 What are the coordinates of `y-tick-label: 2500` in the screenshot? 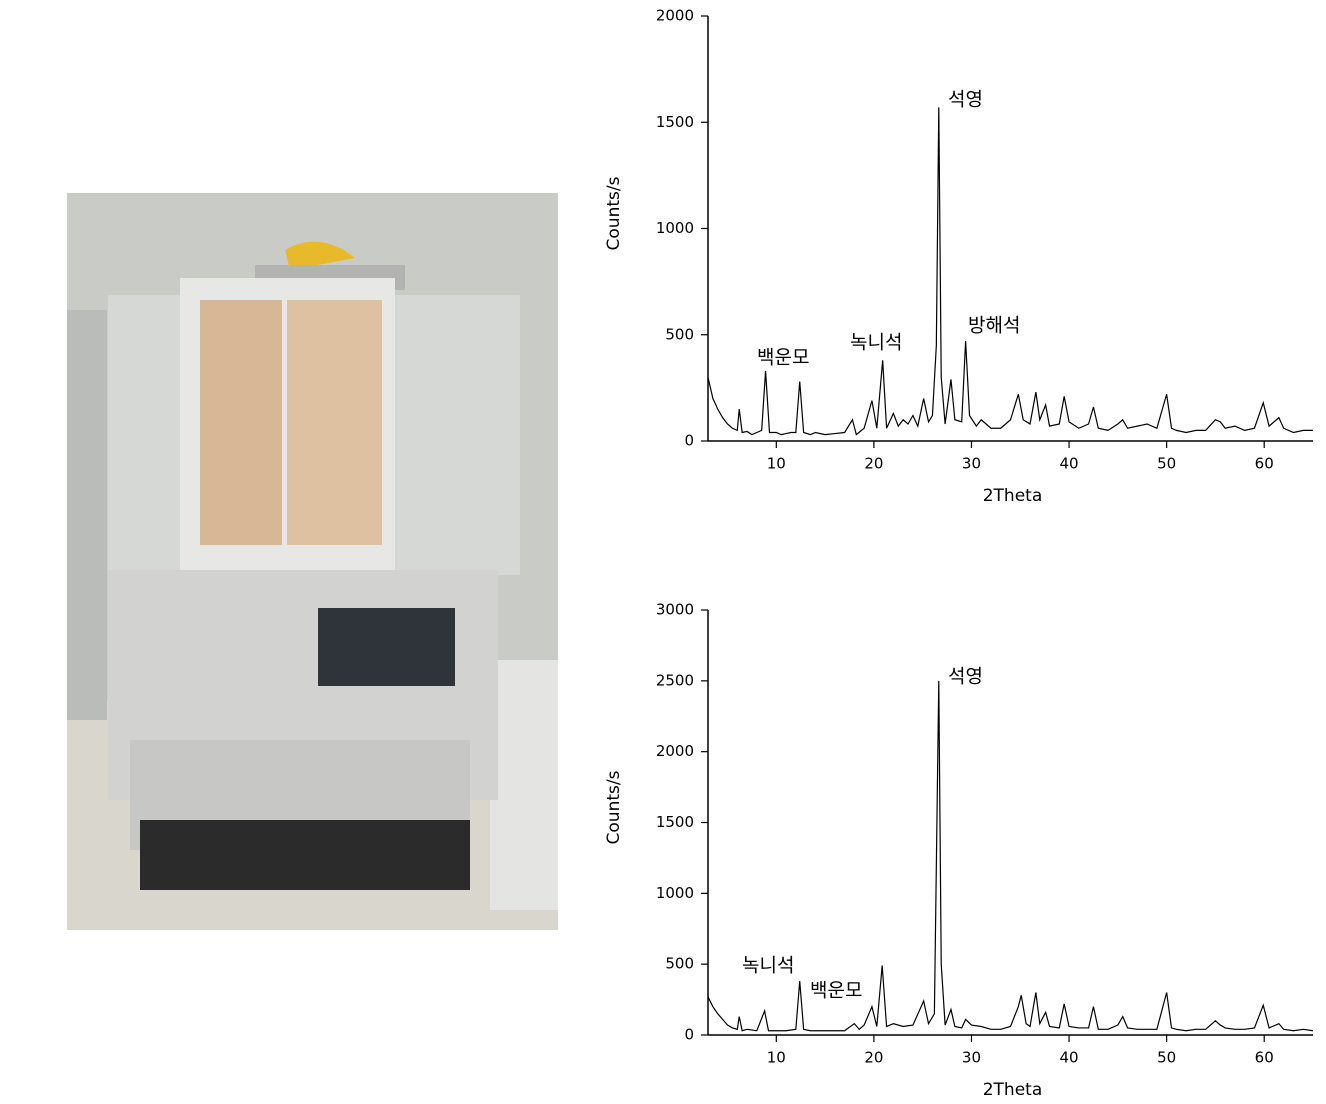 It's located at (675, 680).